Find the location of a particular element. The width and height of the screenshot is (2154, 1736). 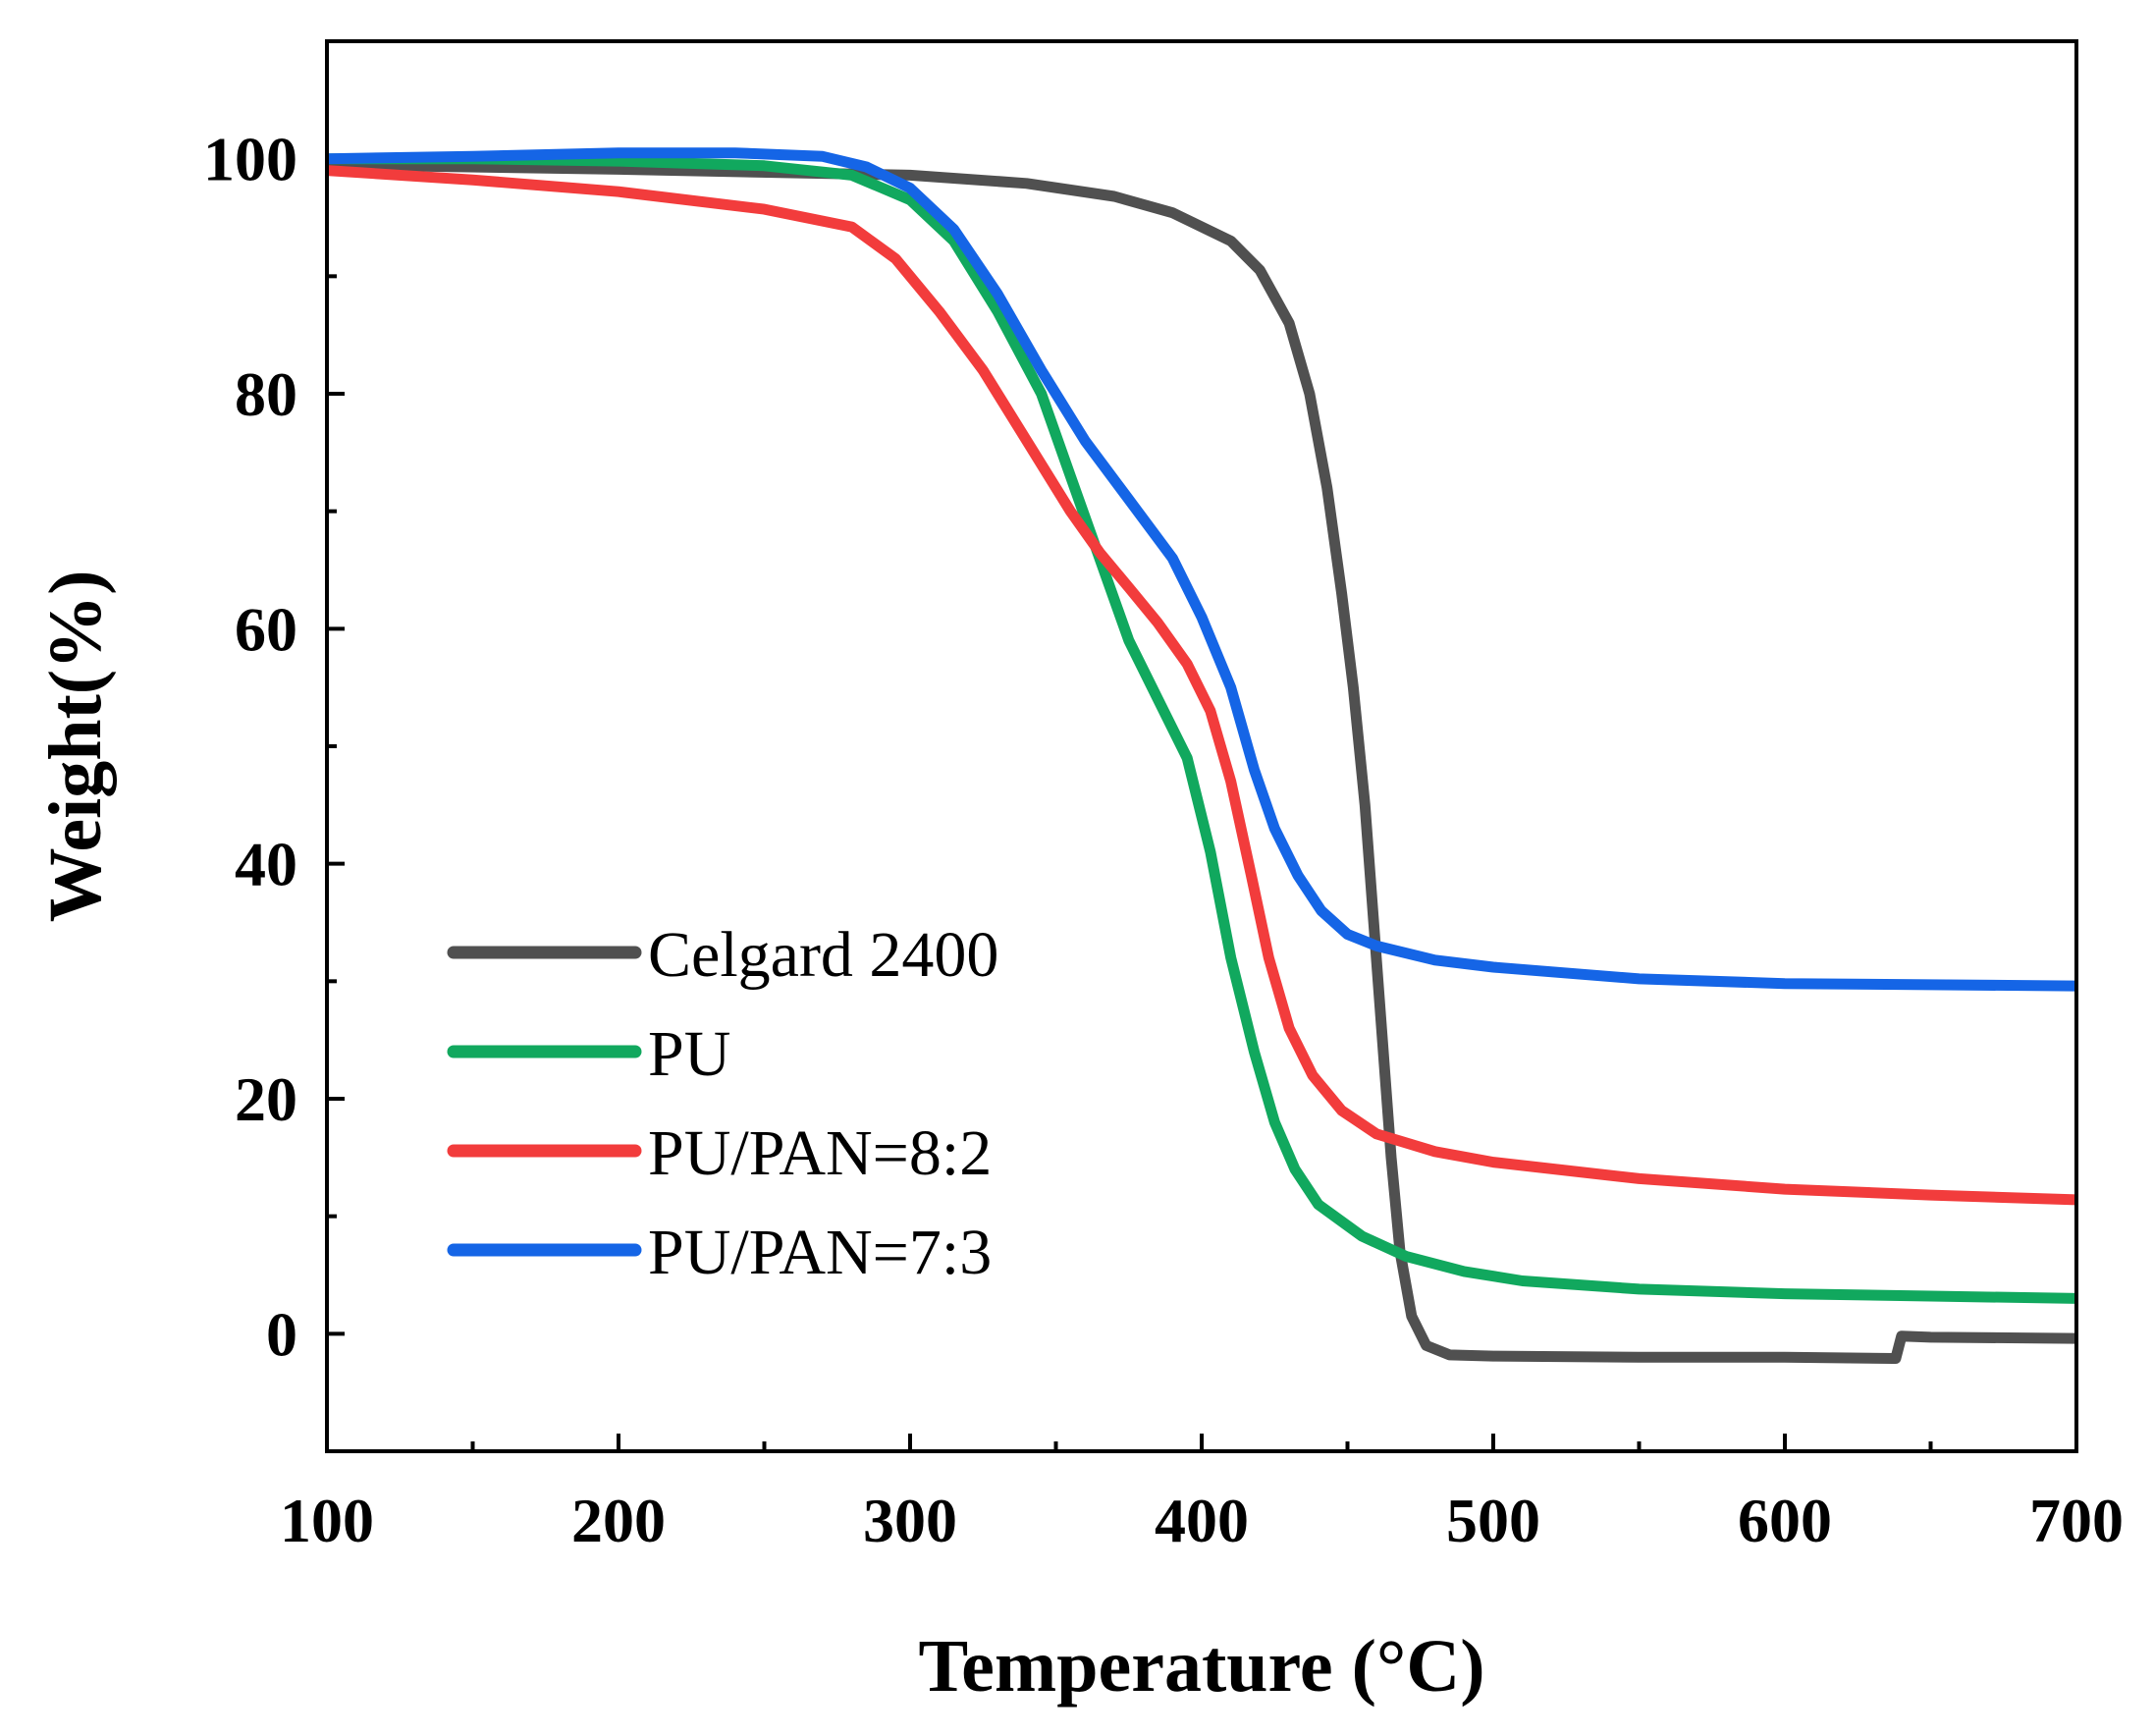

y-tick-label: 60 is located at coordinates (266, 629).